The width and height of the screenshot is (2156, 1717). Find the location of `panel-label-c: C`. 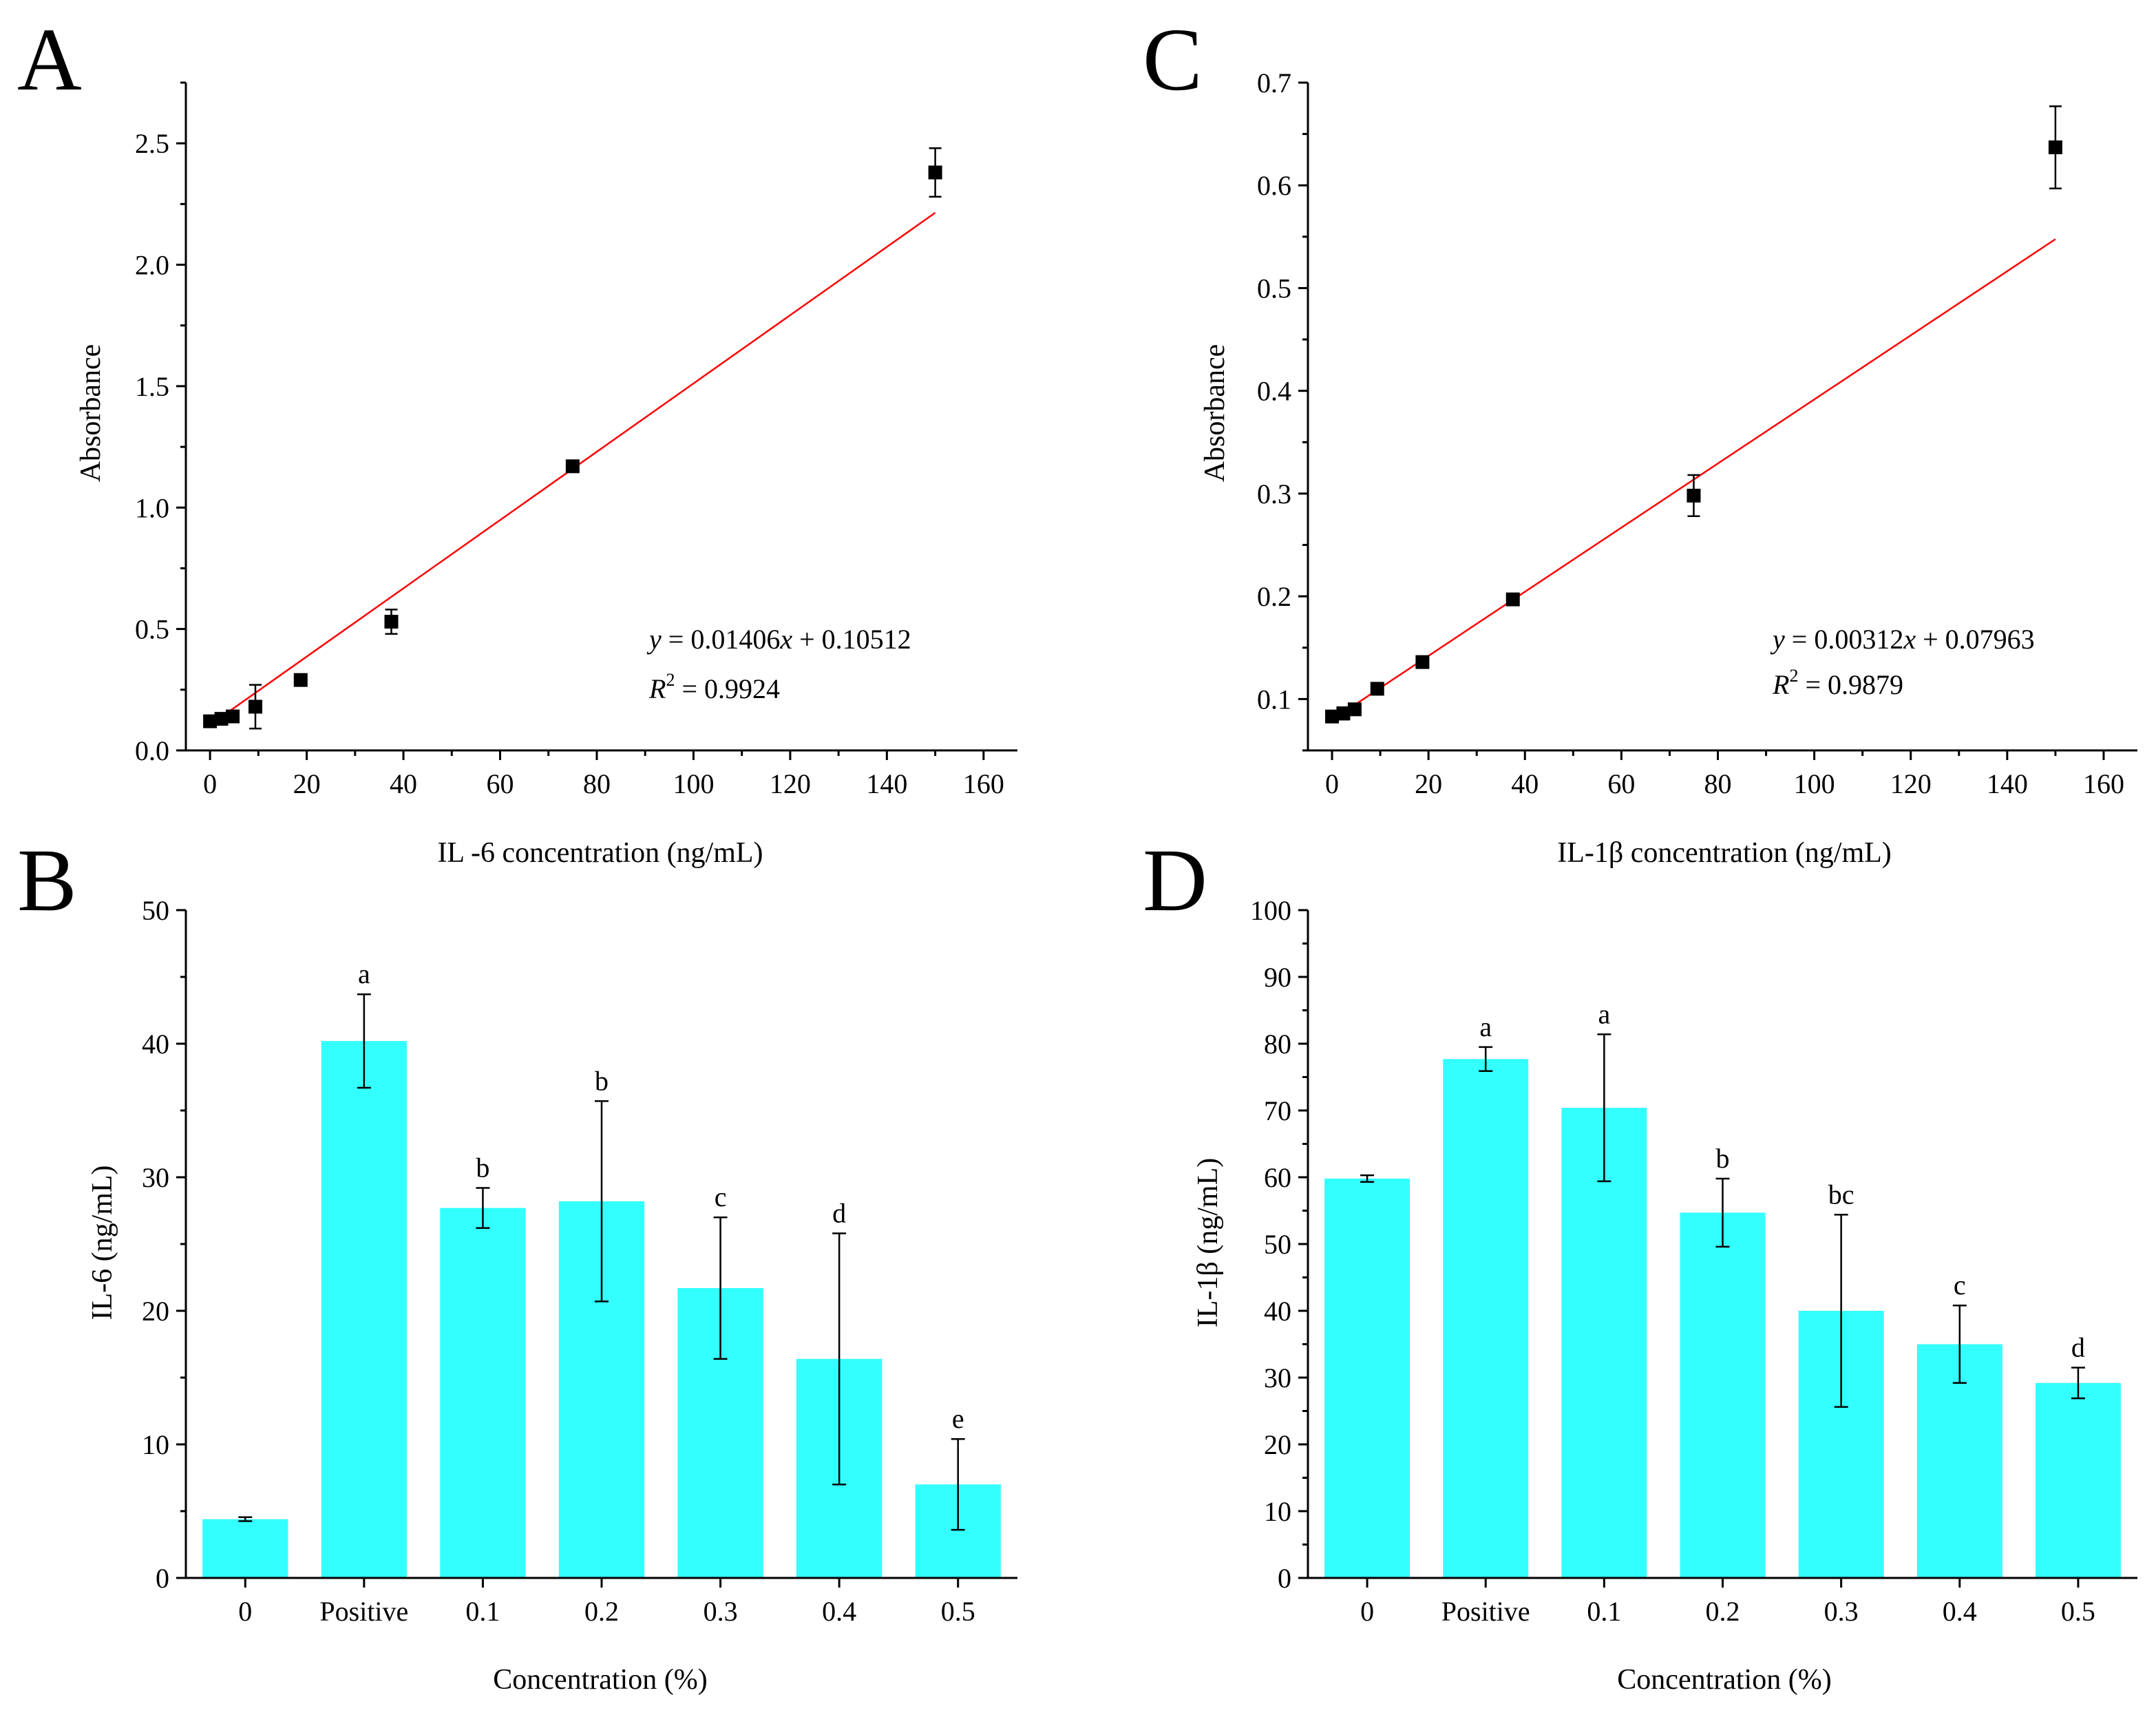

panel-label-c: C is located at coordinates (1173, 59).